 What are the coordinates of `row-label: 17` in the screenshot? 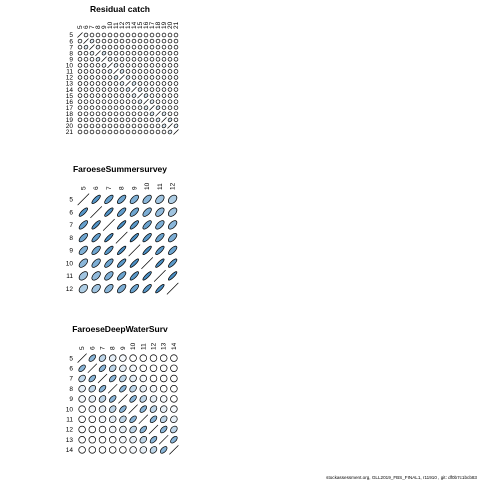 It's located at (70, 108).